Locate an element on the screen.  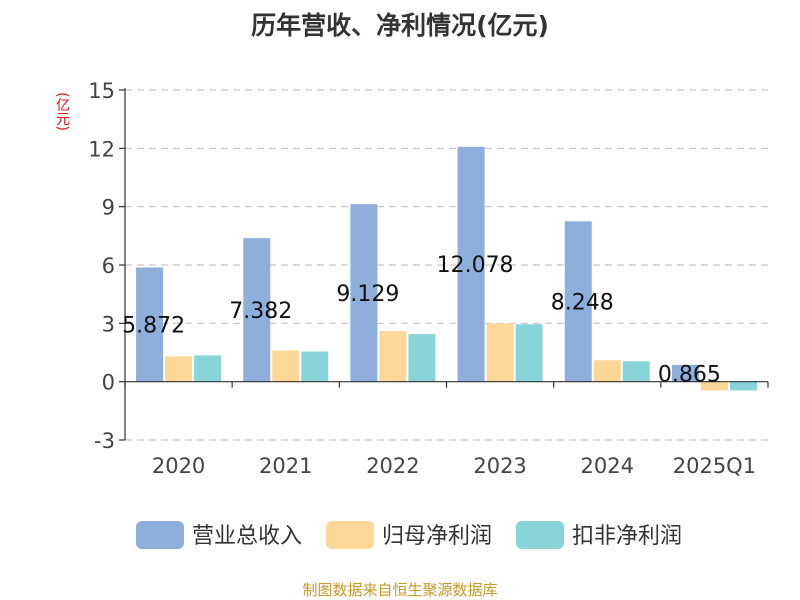
data-label: 7.382 is located at coordinates (260, 311).